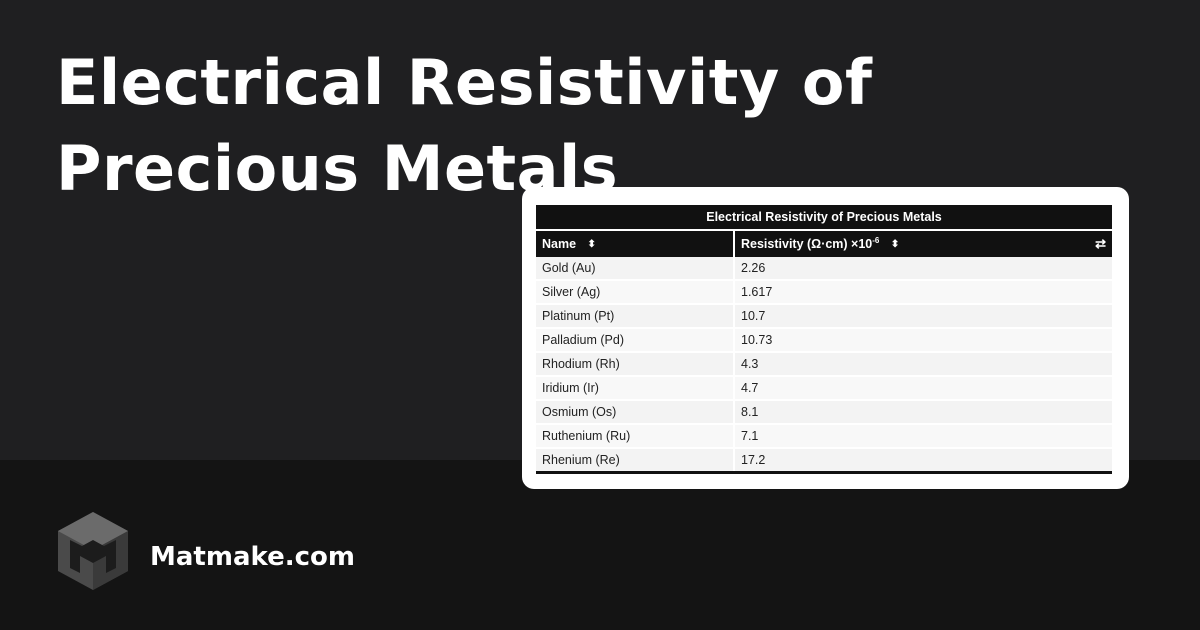 The height and width of the screenshot is (630, 1200). What do you see at coordinates (635, 269) in the screenshot?
I see `cell-name: Gold (Au)` at bounding box center [635, 269].